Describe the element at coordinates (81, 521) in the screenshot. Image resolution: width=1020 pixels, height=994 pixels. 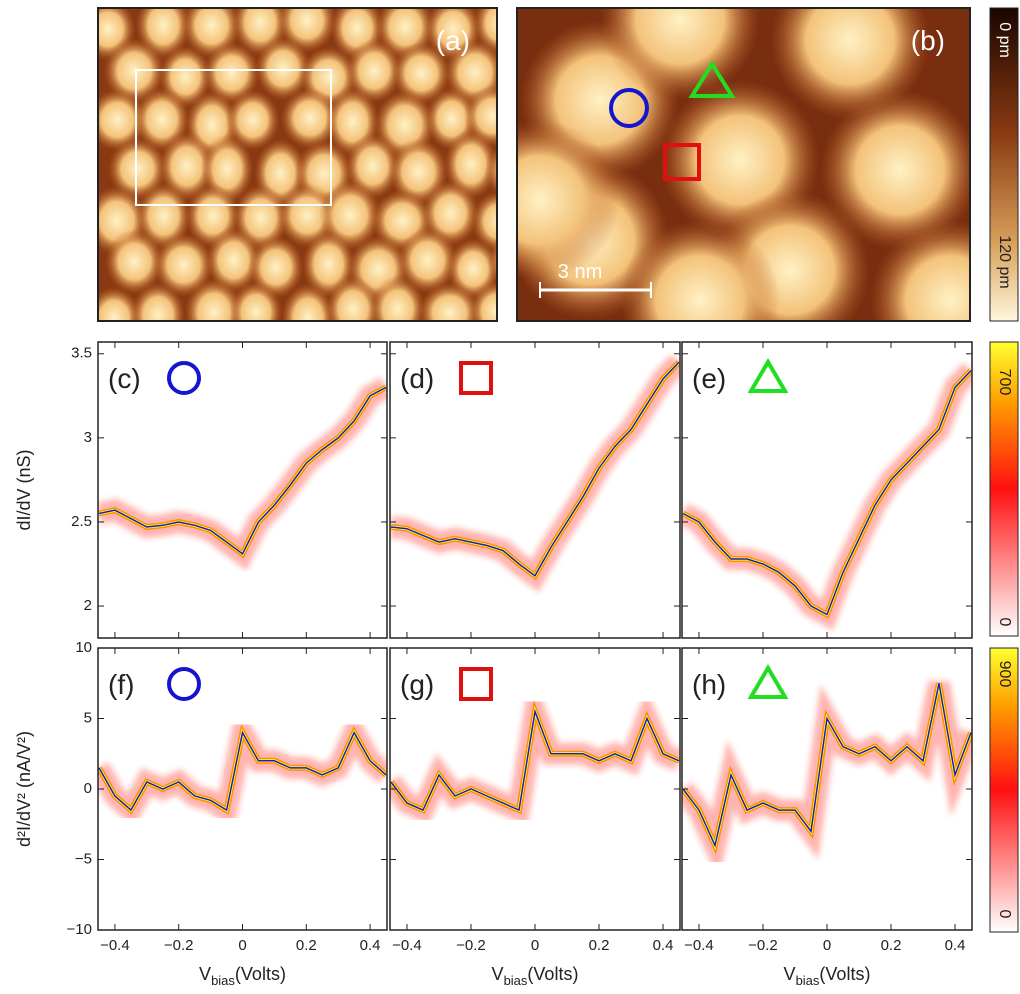
I see `y-tick-label: 2.5` at that location.